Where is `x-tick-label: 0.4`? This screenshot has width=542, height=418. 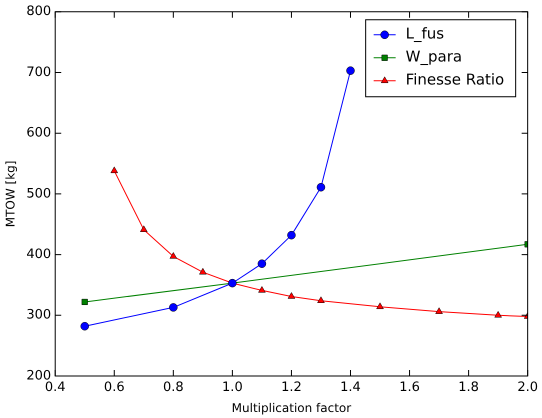 x-tick-label: 0.4 is located at coordinates (55, 388).